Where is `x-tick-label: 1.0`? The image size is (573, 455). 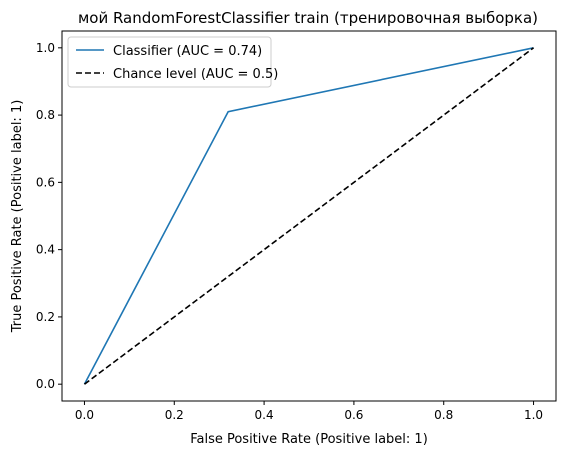 x-tick-label: 1.0 is located at coordinates (533, 415).